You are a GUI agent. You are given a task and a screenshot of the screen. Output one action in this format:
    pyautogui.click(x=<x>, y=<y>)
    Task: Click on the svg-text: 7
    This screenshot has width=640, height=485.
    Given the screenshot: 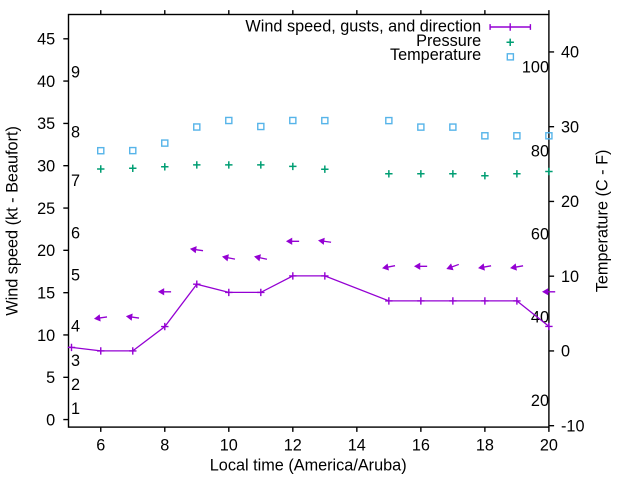 What is the action you would take?
    pyautogui.click(x=75, y=181)
    